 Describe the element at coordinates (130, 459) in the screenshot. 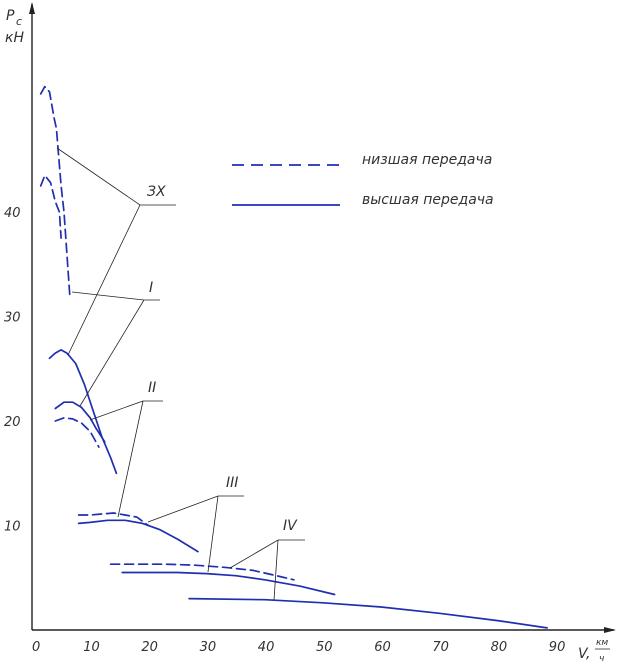

I see `leader-ii-to-iii-curve` at that location.